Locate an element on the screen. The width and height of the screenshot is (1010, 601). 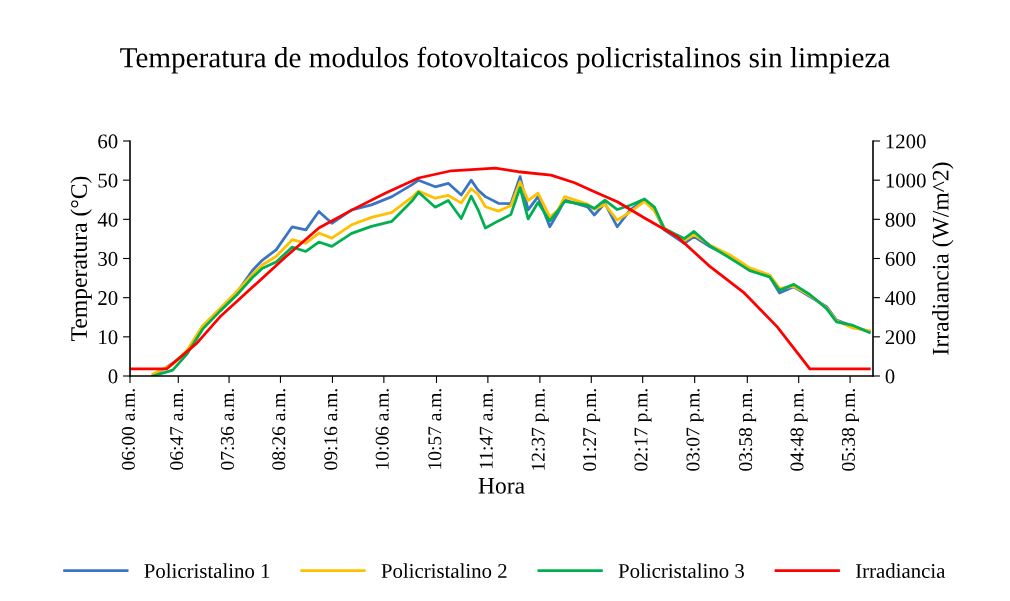
x-tick-label: 06:47 a.m. is located at coordinates (177, 429).